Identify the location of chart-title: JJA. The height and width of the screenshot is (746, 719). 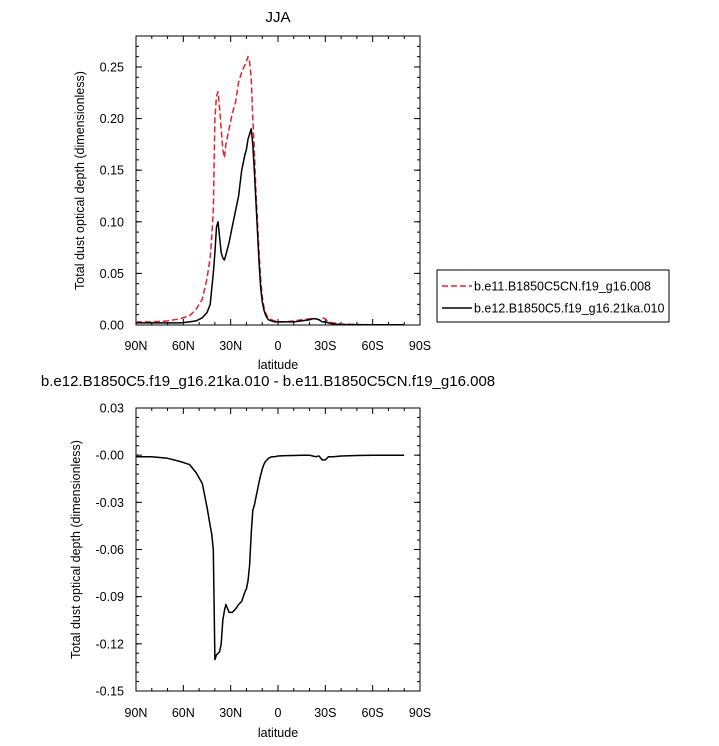
(277, 17).